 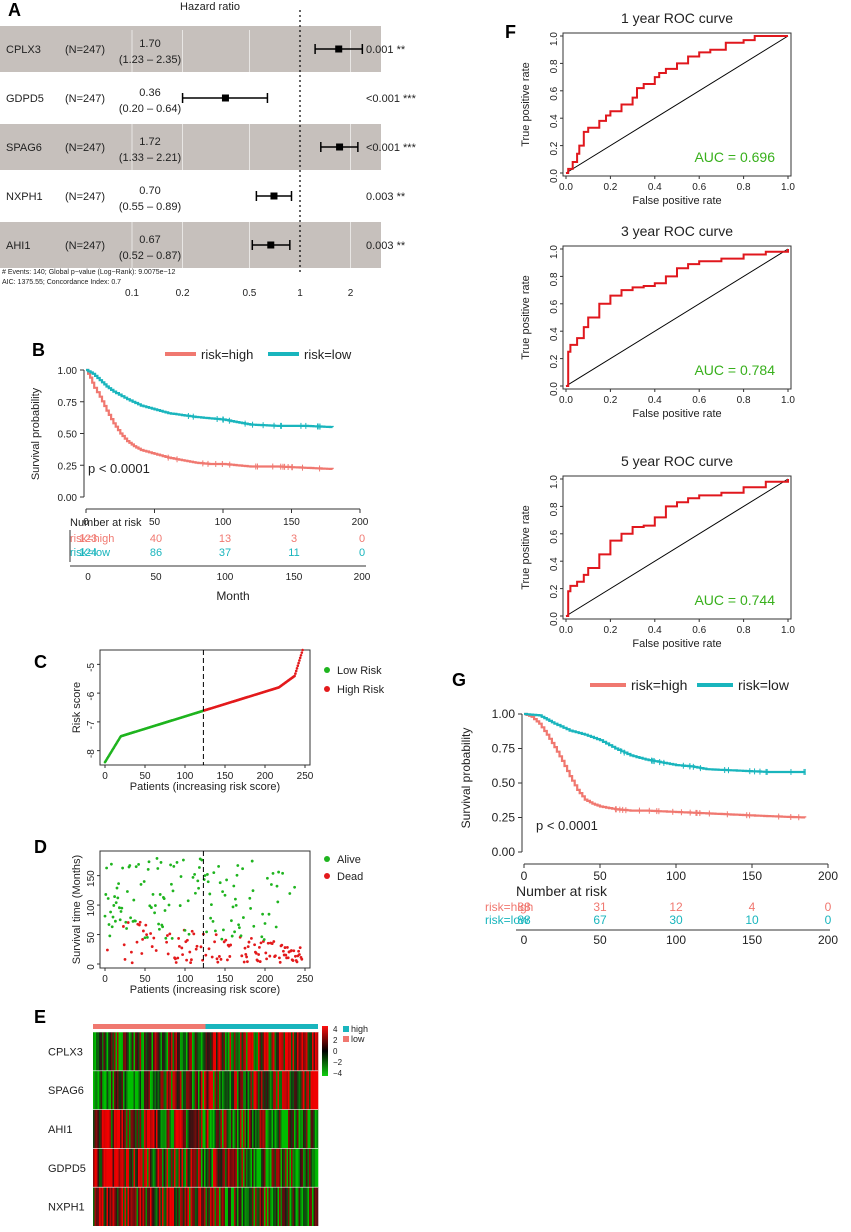 I want to click on roc-auc-label: AUC = 0.744, so click(x=734, y=600).